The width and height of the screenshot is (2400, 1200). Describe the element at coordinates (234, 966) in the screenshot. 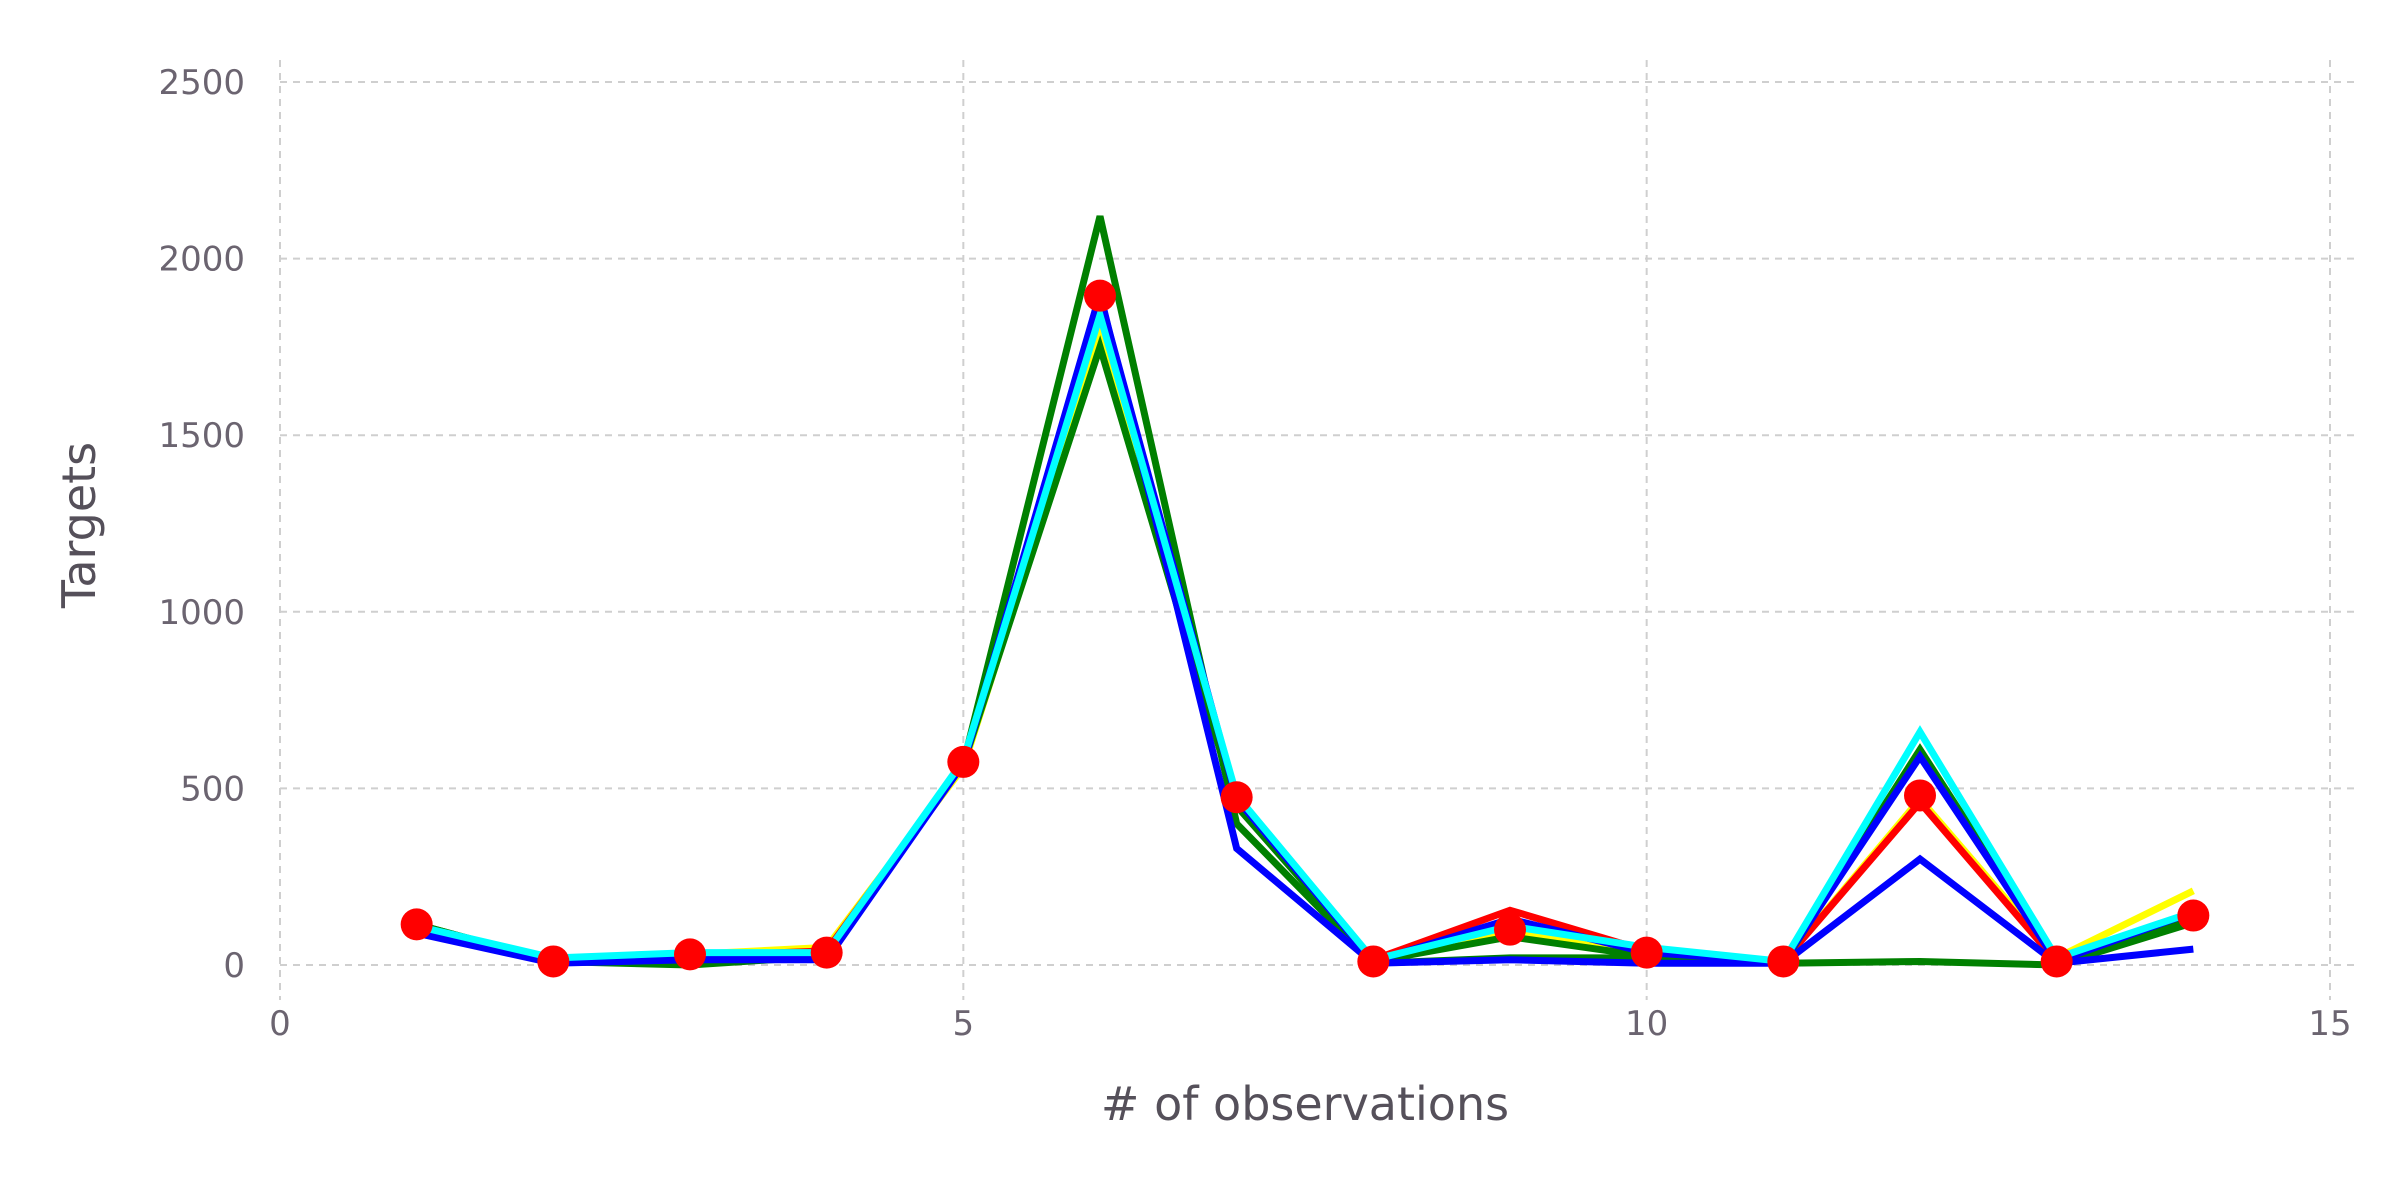

I see `y-tick-label: 0` at that location.